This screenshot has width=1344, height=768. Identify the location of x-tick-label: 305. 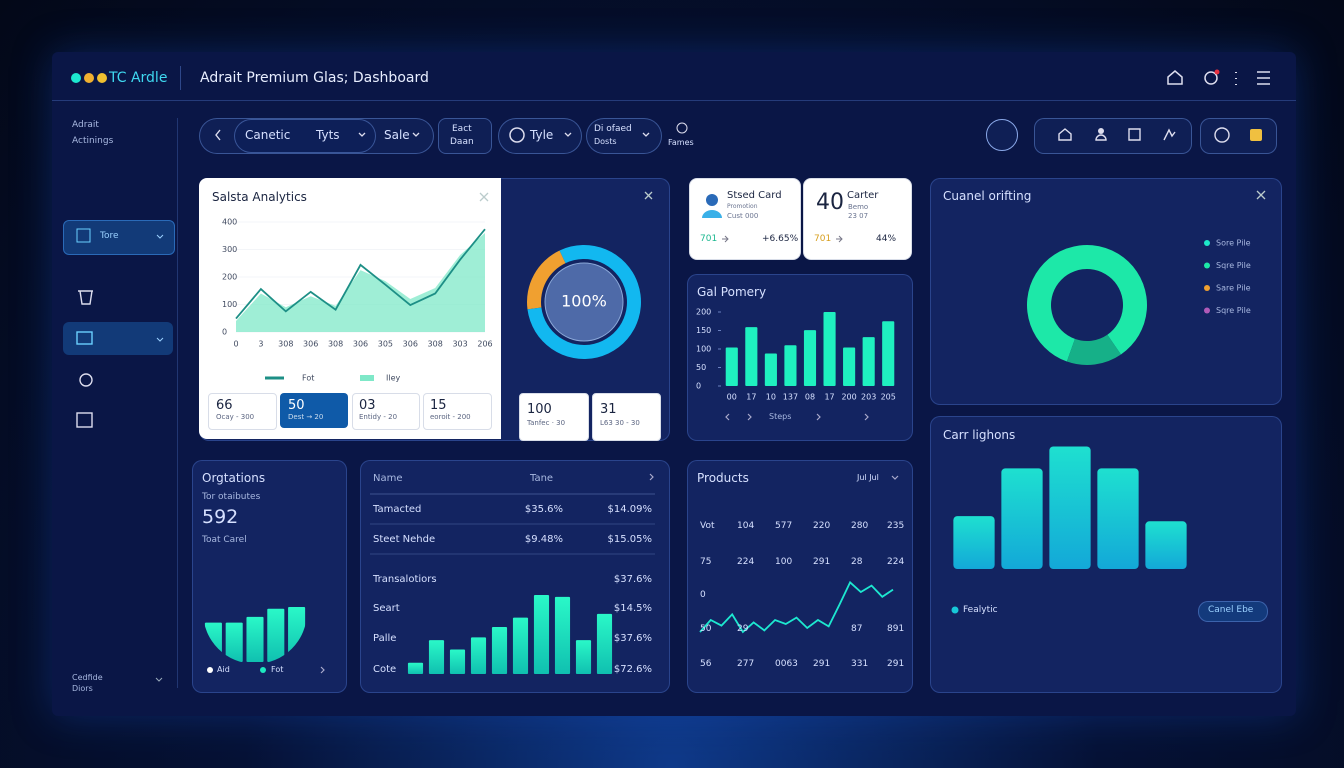
(385, 344).